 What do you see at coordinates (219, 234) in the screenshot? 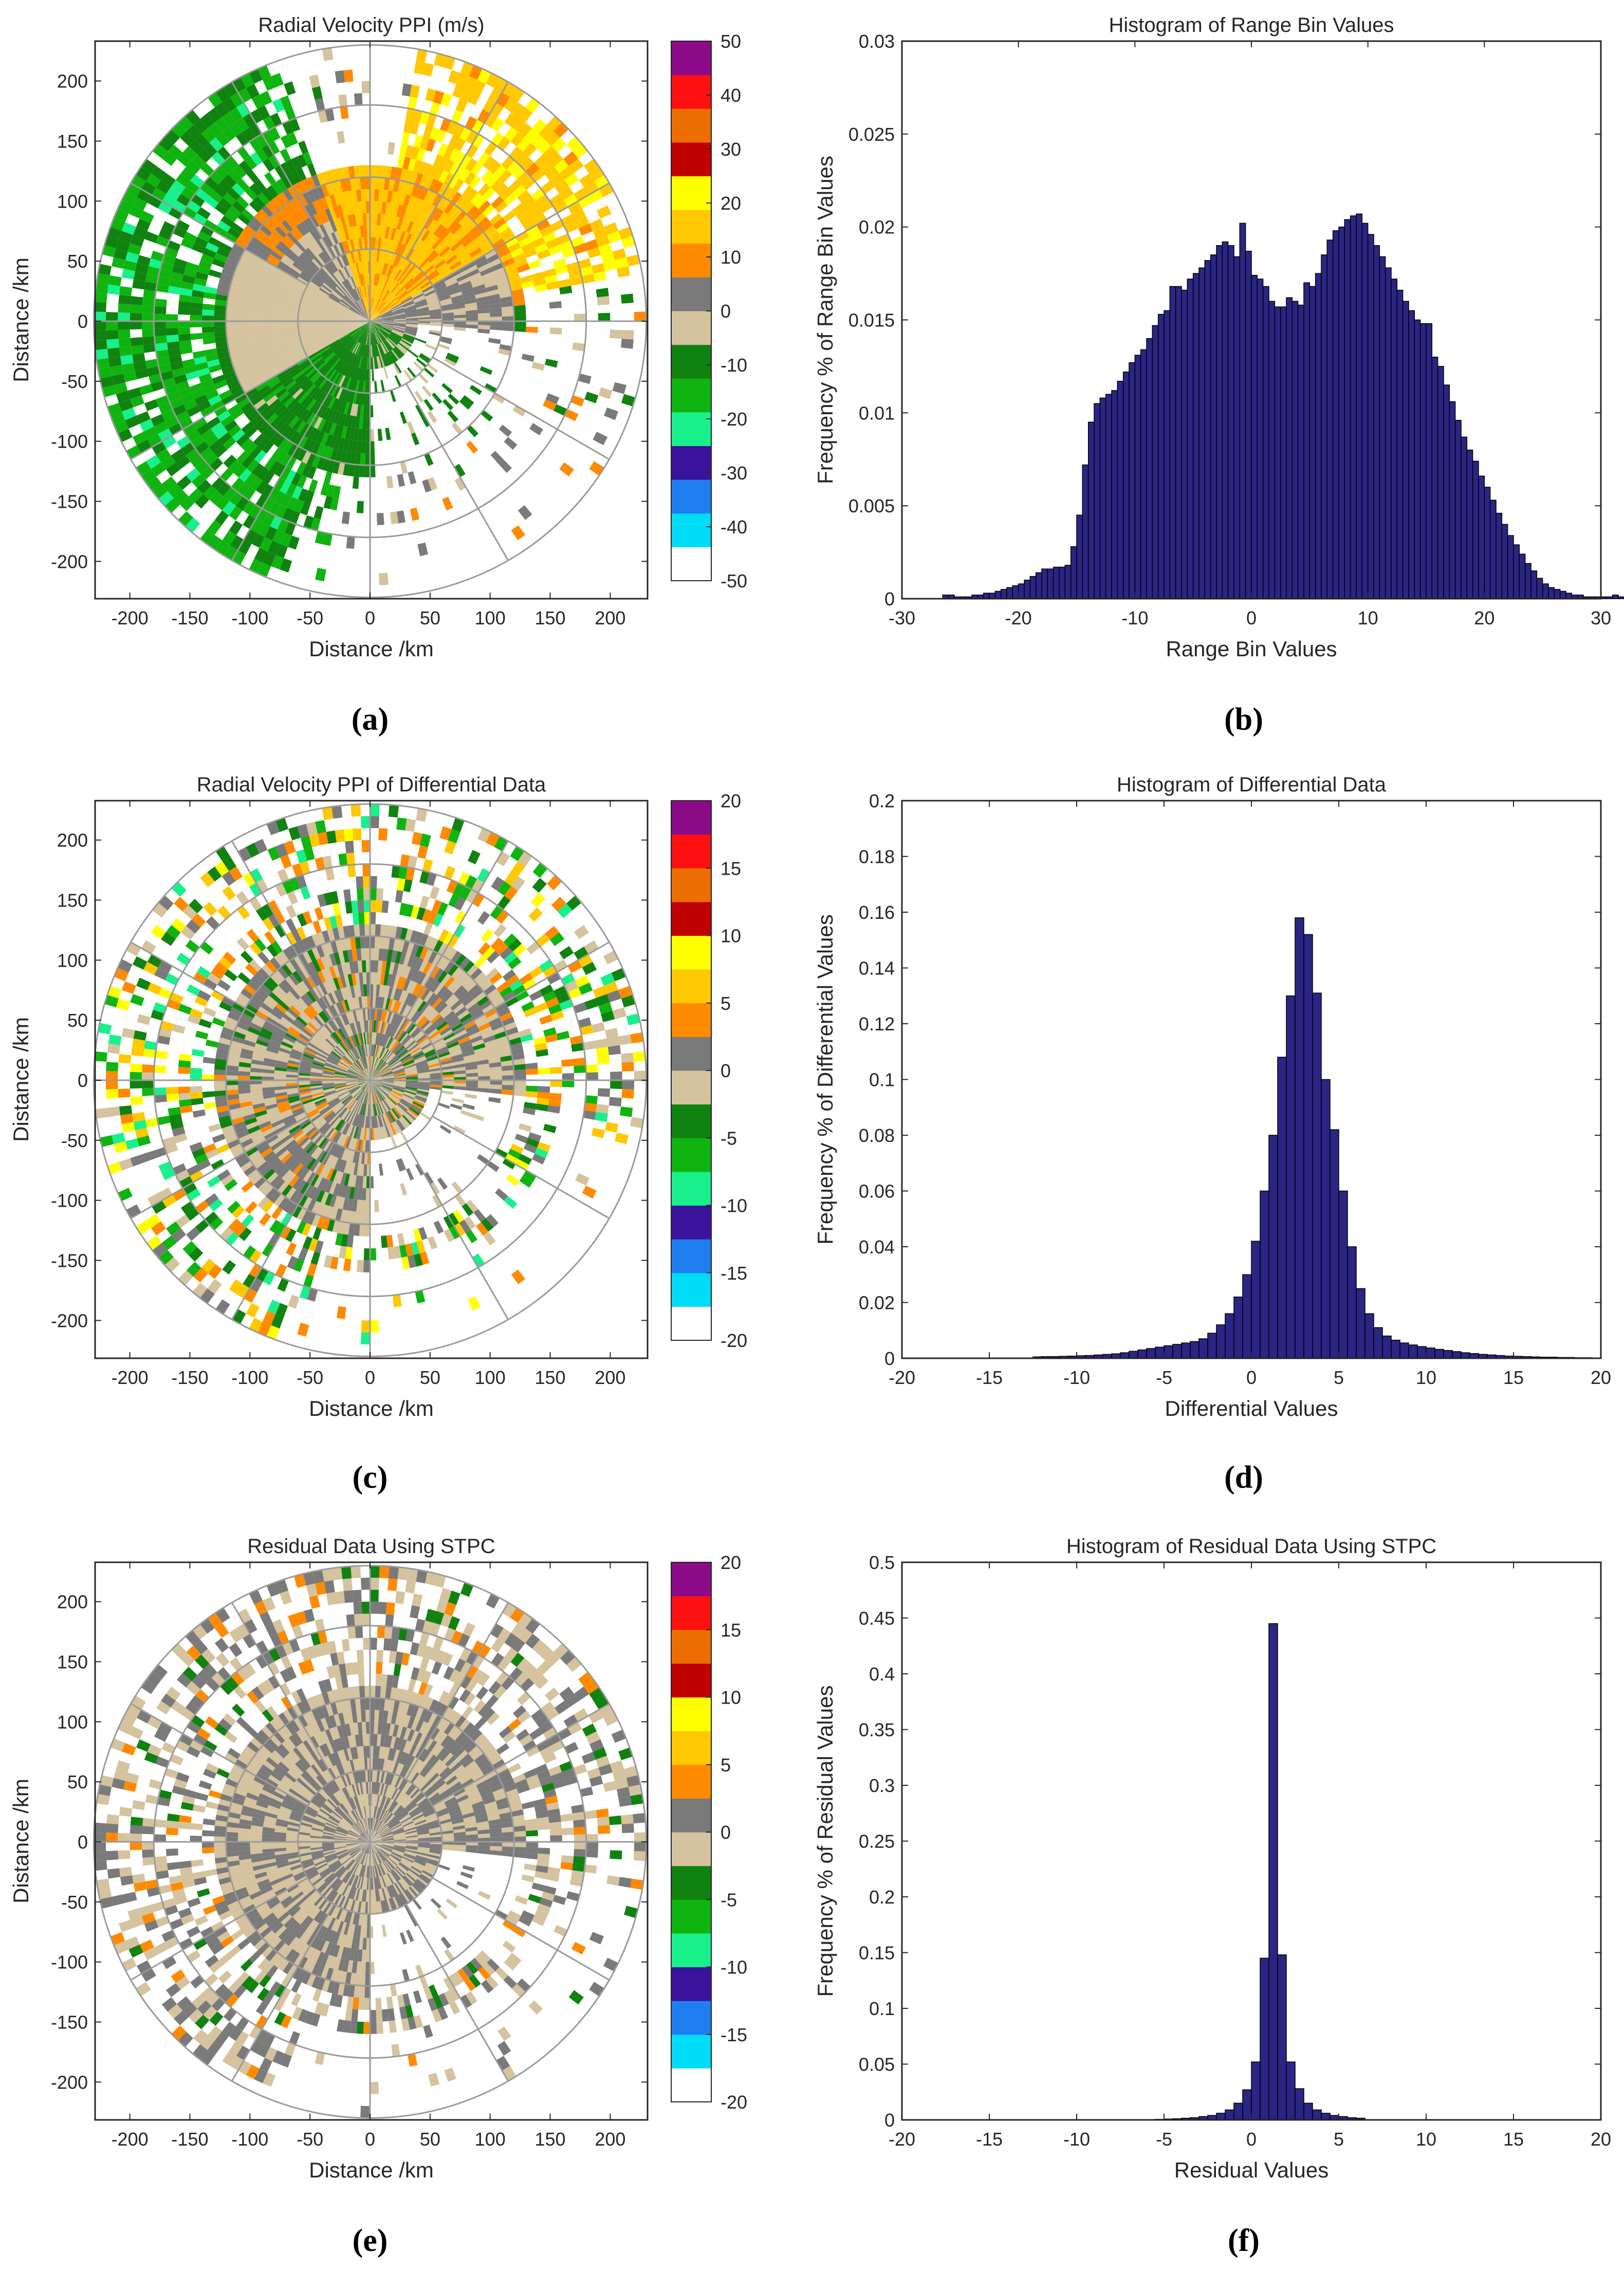
I see `azimuth-spoke` at bounding box center [219, 234].